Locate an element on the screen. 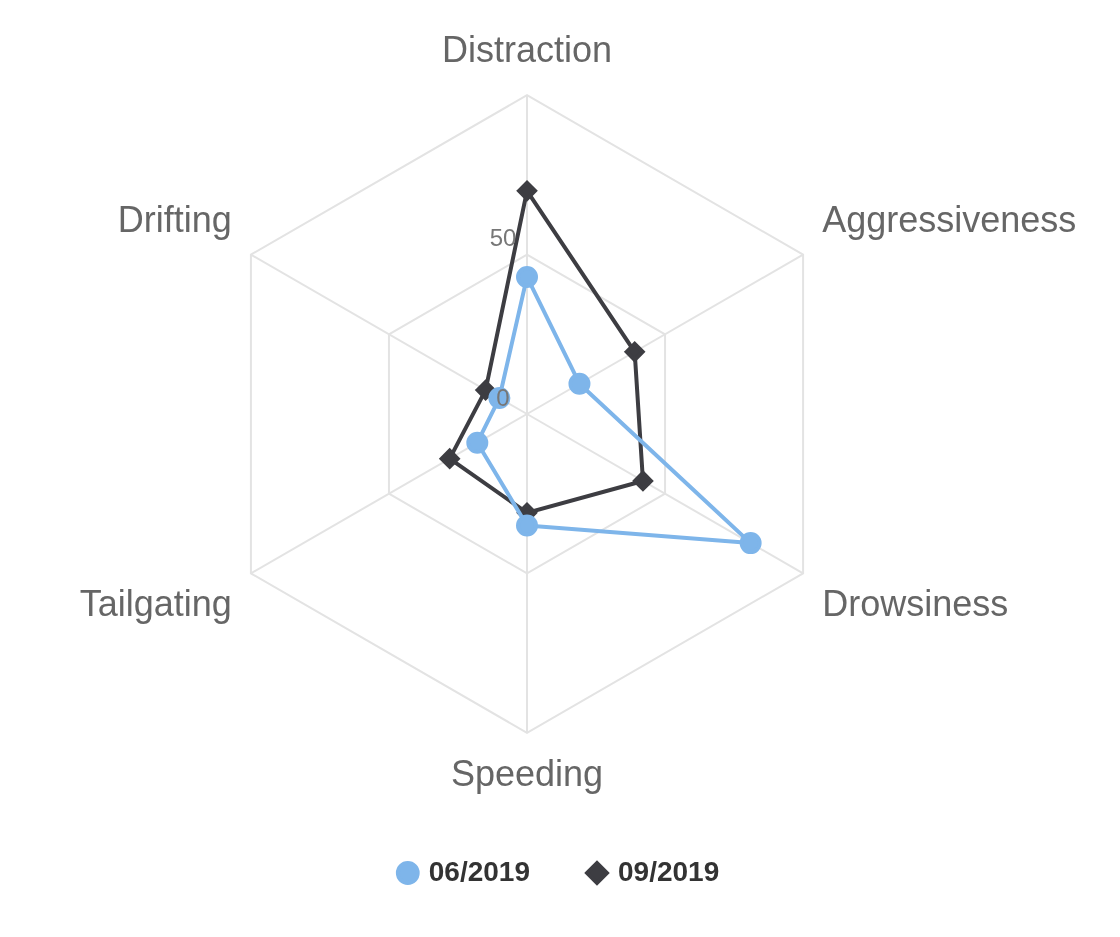 Image resolution: width=1120 pixels, height=937 pixels. legend-label: 09/2019 is located at coordinates (669, 871).